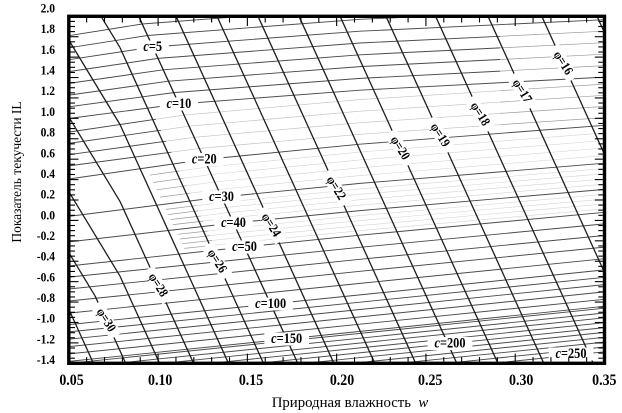 The image size is (622, 413). Describe the element at coordinates (16, 171) in the screenshot. I see `svg-text: Показатель текучести IL` at that location.